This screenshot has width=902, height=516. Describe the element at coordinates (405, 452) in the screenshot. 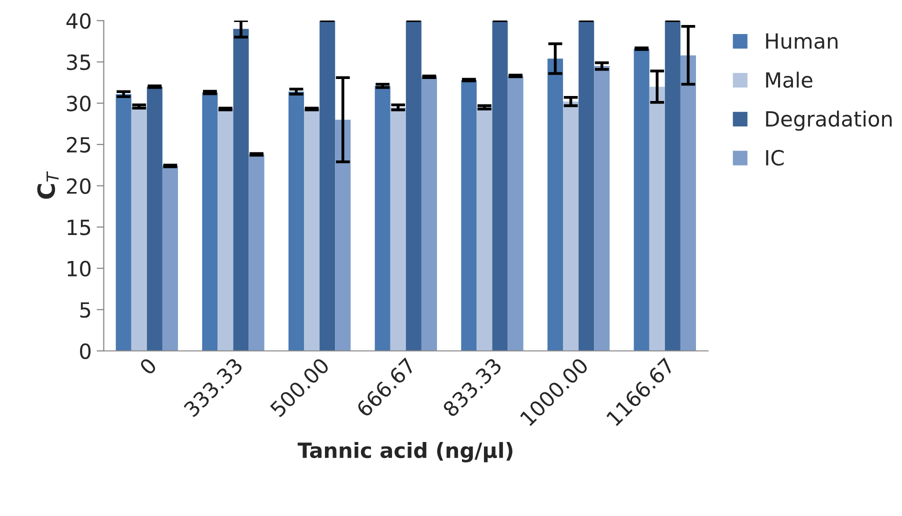

I see `x-axis-title: Tannic acid (ng/µl)` at that location.